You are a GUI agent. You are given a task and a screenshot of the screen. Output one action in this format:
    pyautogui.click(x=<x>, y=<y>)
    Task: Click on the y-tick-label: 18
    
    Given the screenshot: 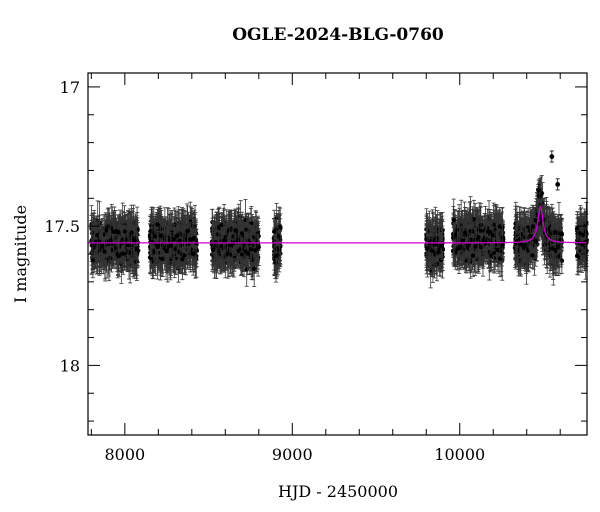 What is the action you would take?
    pyautogui.click(x=70, y=365)
    